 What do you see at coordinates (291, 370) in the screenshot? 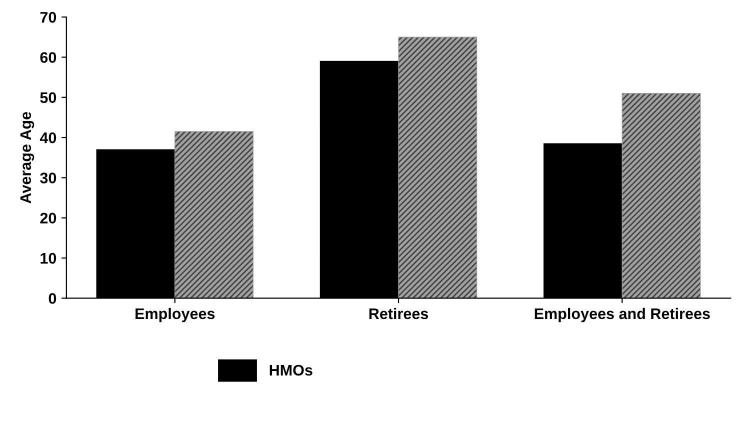
I see `legend-label: HMOs` at bounding box center [291, 370].